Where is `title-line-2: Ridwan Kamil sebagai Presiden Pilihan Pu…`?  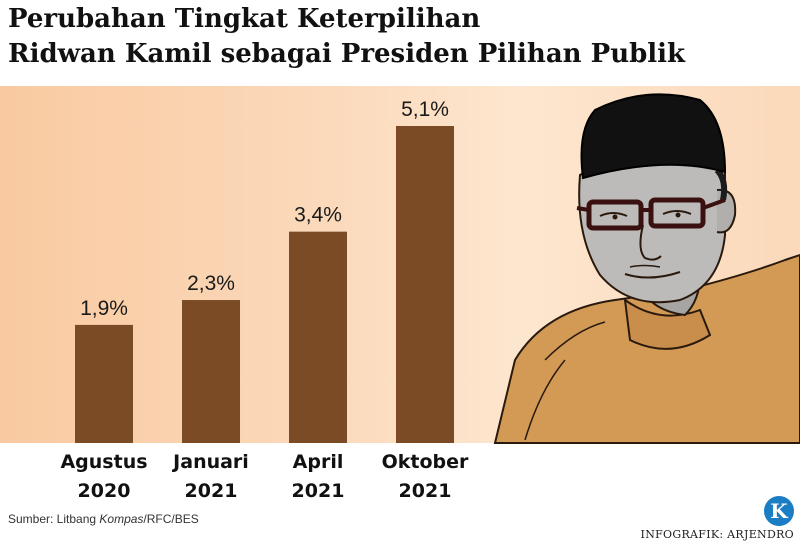
title-line-2: Ridwan Kamil sebagai Presiden Pilihan Pu… is located at coordinates (347, 54).